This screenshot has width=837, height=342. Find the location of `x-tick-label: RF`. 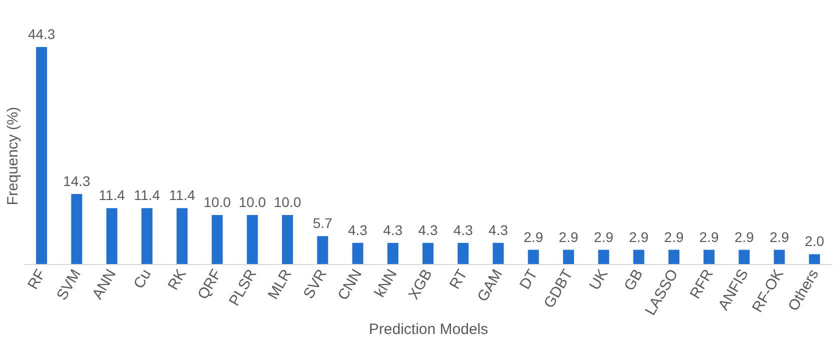

x-tick-label: RF is located at coordinates (37, 279).